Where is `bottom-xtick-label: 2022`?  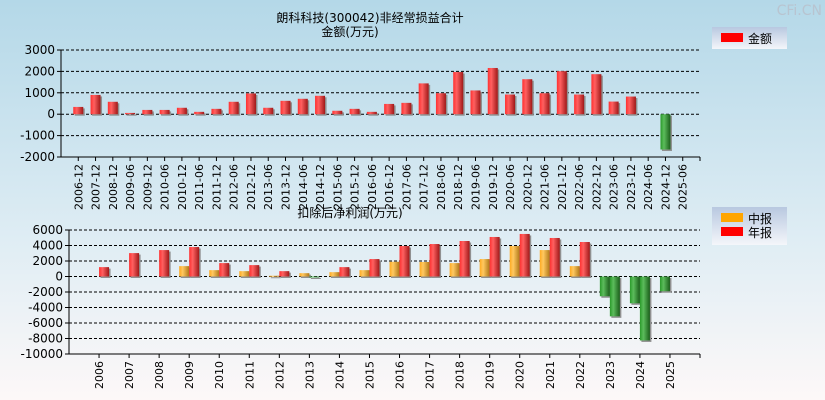
bottom-xtick-label: 2022 is located at coordinates (580, 375).